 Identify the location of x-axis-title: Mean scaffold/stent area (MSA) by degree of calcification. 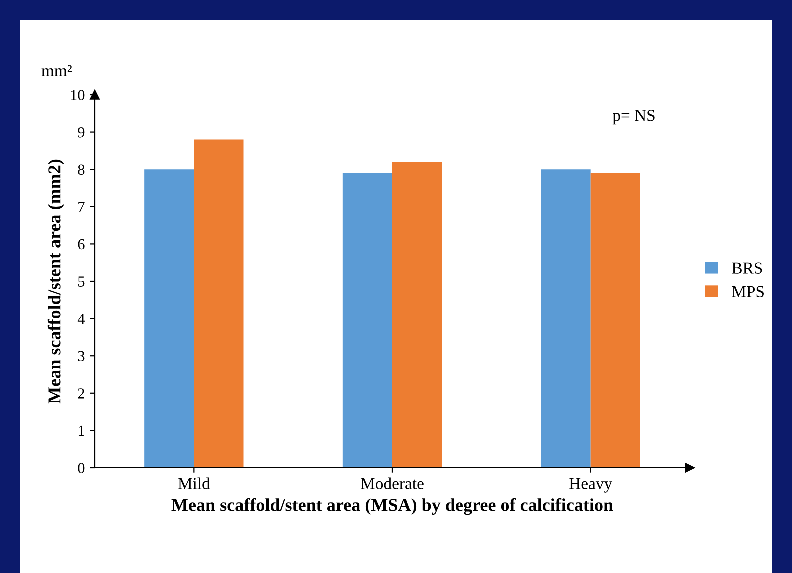
(393, 507).